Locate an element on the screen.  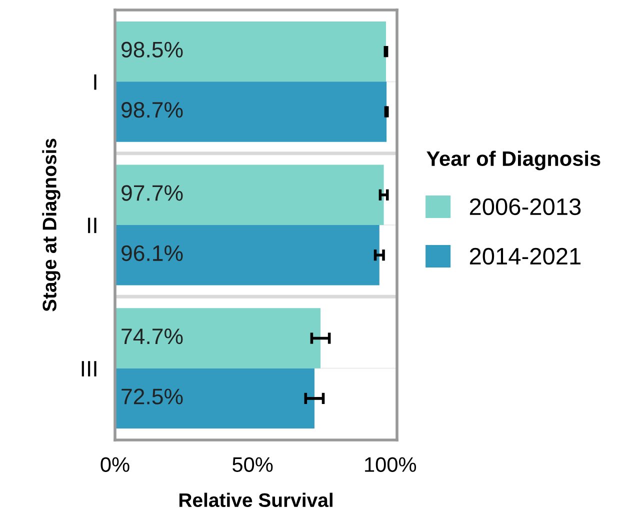
x-tick-label: 100% is located at coordinates (390, 464).